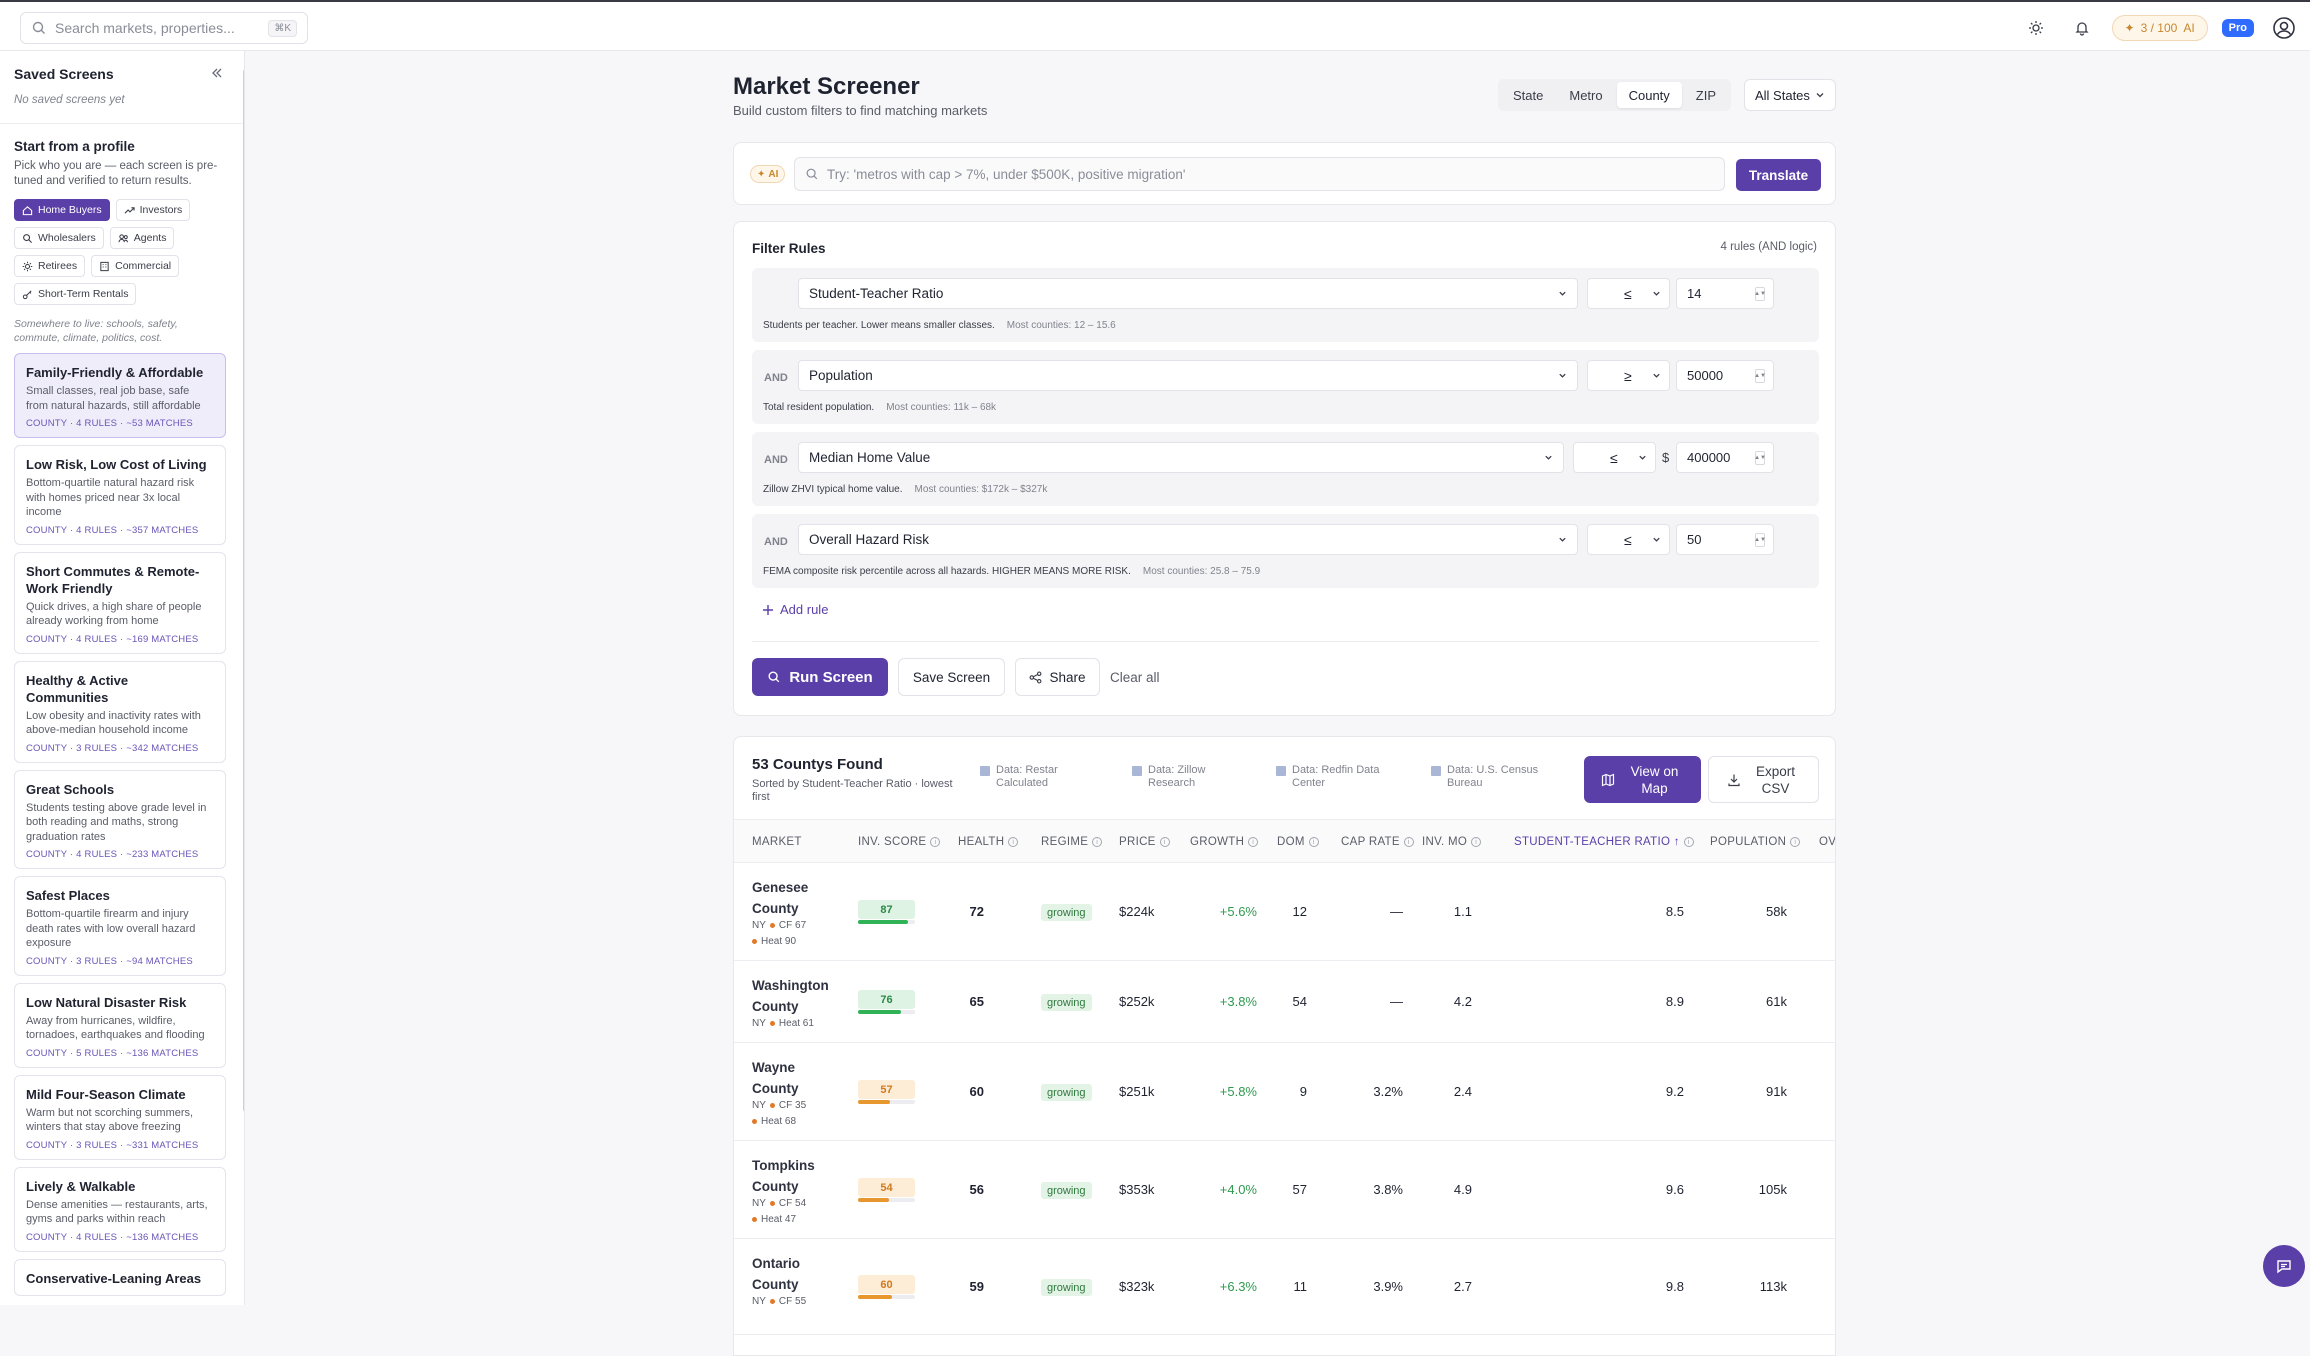  Describe the element at coordinates (2036, 28) in the screenshot. I see `theme-toggle-button` at that location.